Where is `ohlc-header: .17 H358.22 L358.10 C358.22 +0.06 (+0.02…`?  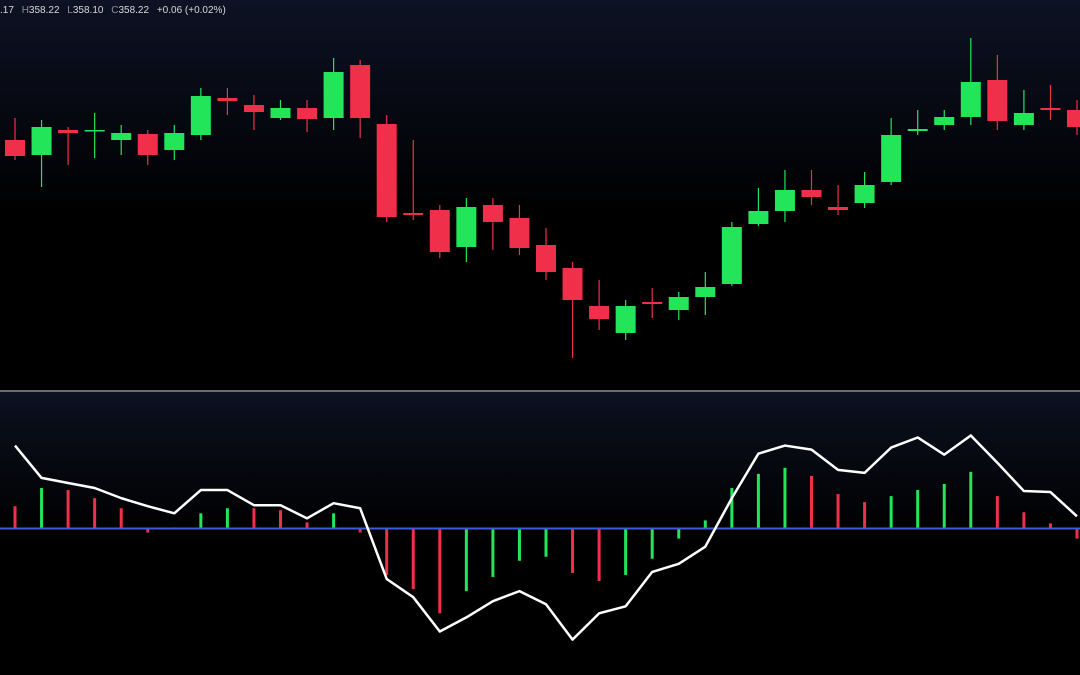
ohlc-header: .17 H358.22 L358.10 C358.22 +0.06 (+0.02… is located at coordinates (113, 10).